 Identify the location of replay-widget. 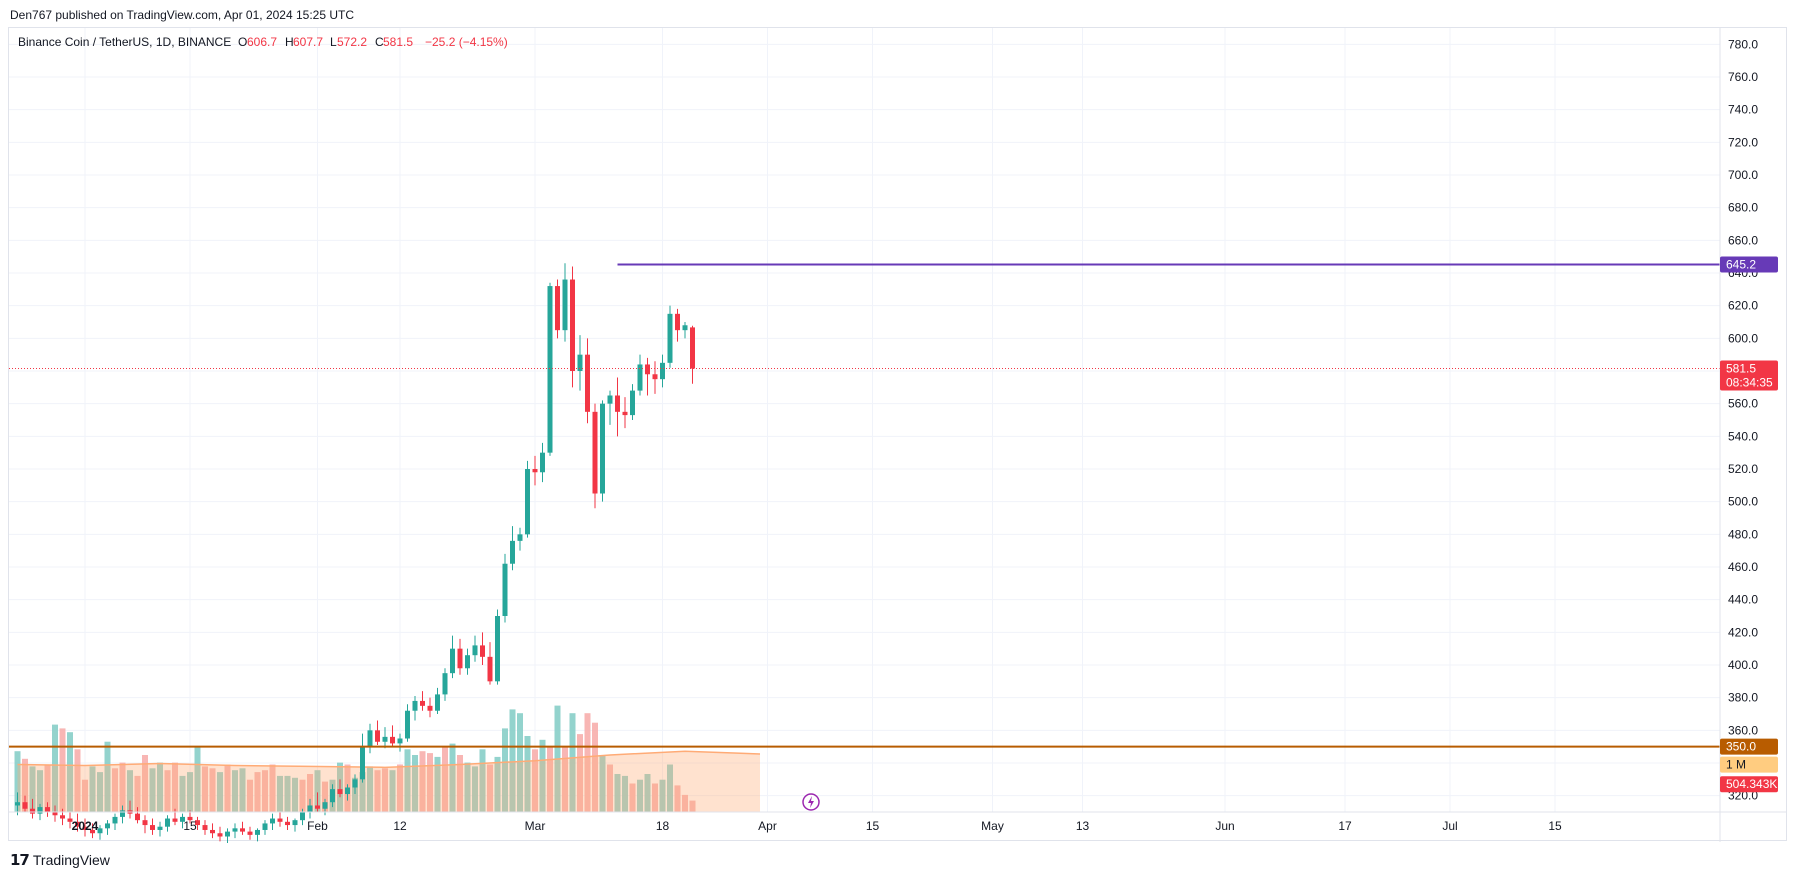
(811, 802).